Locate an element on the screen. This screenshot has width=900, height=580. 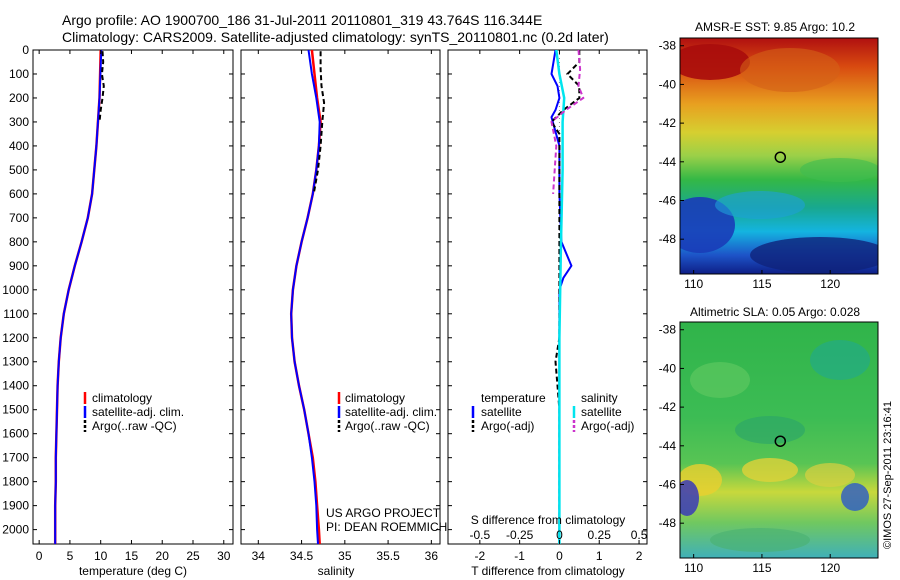
series-s-satellite is located at coordinates (560, 296).